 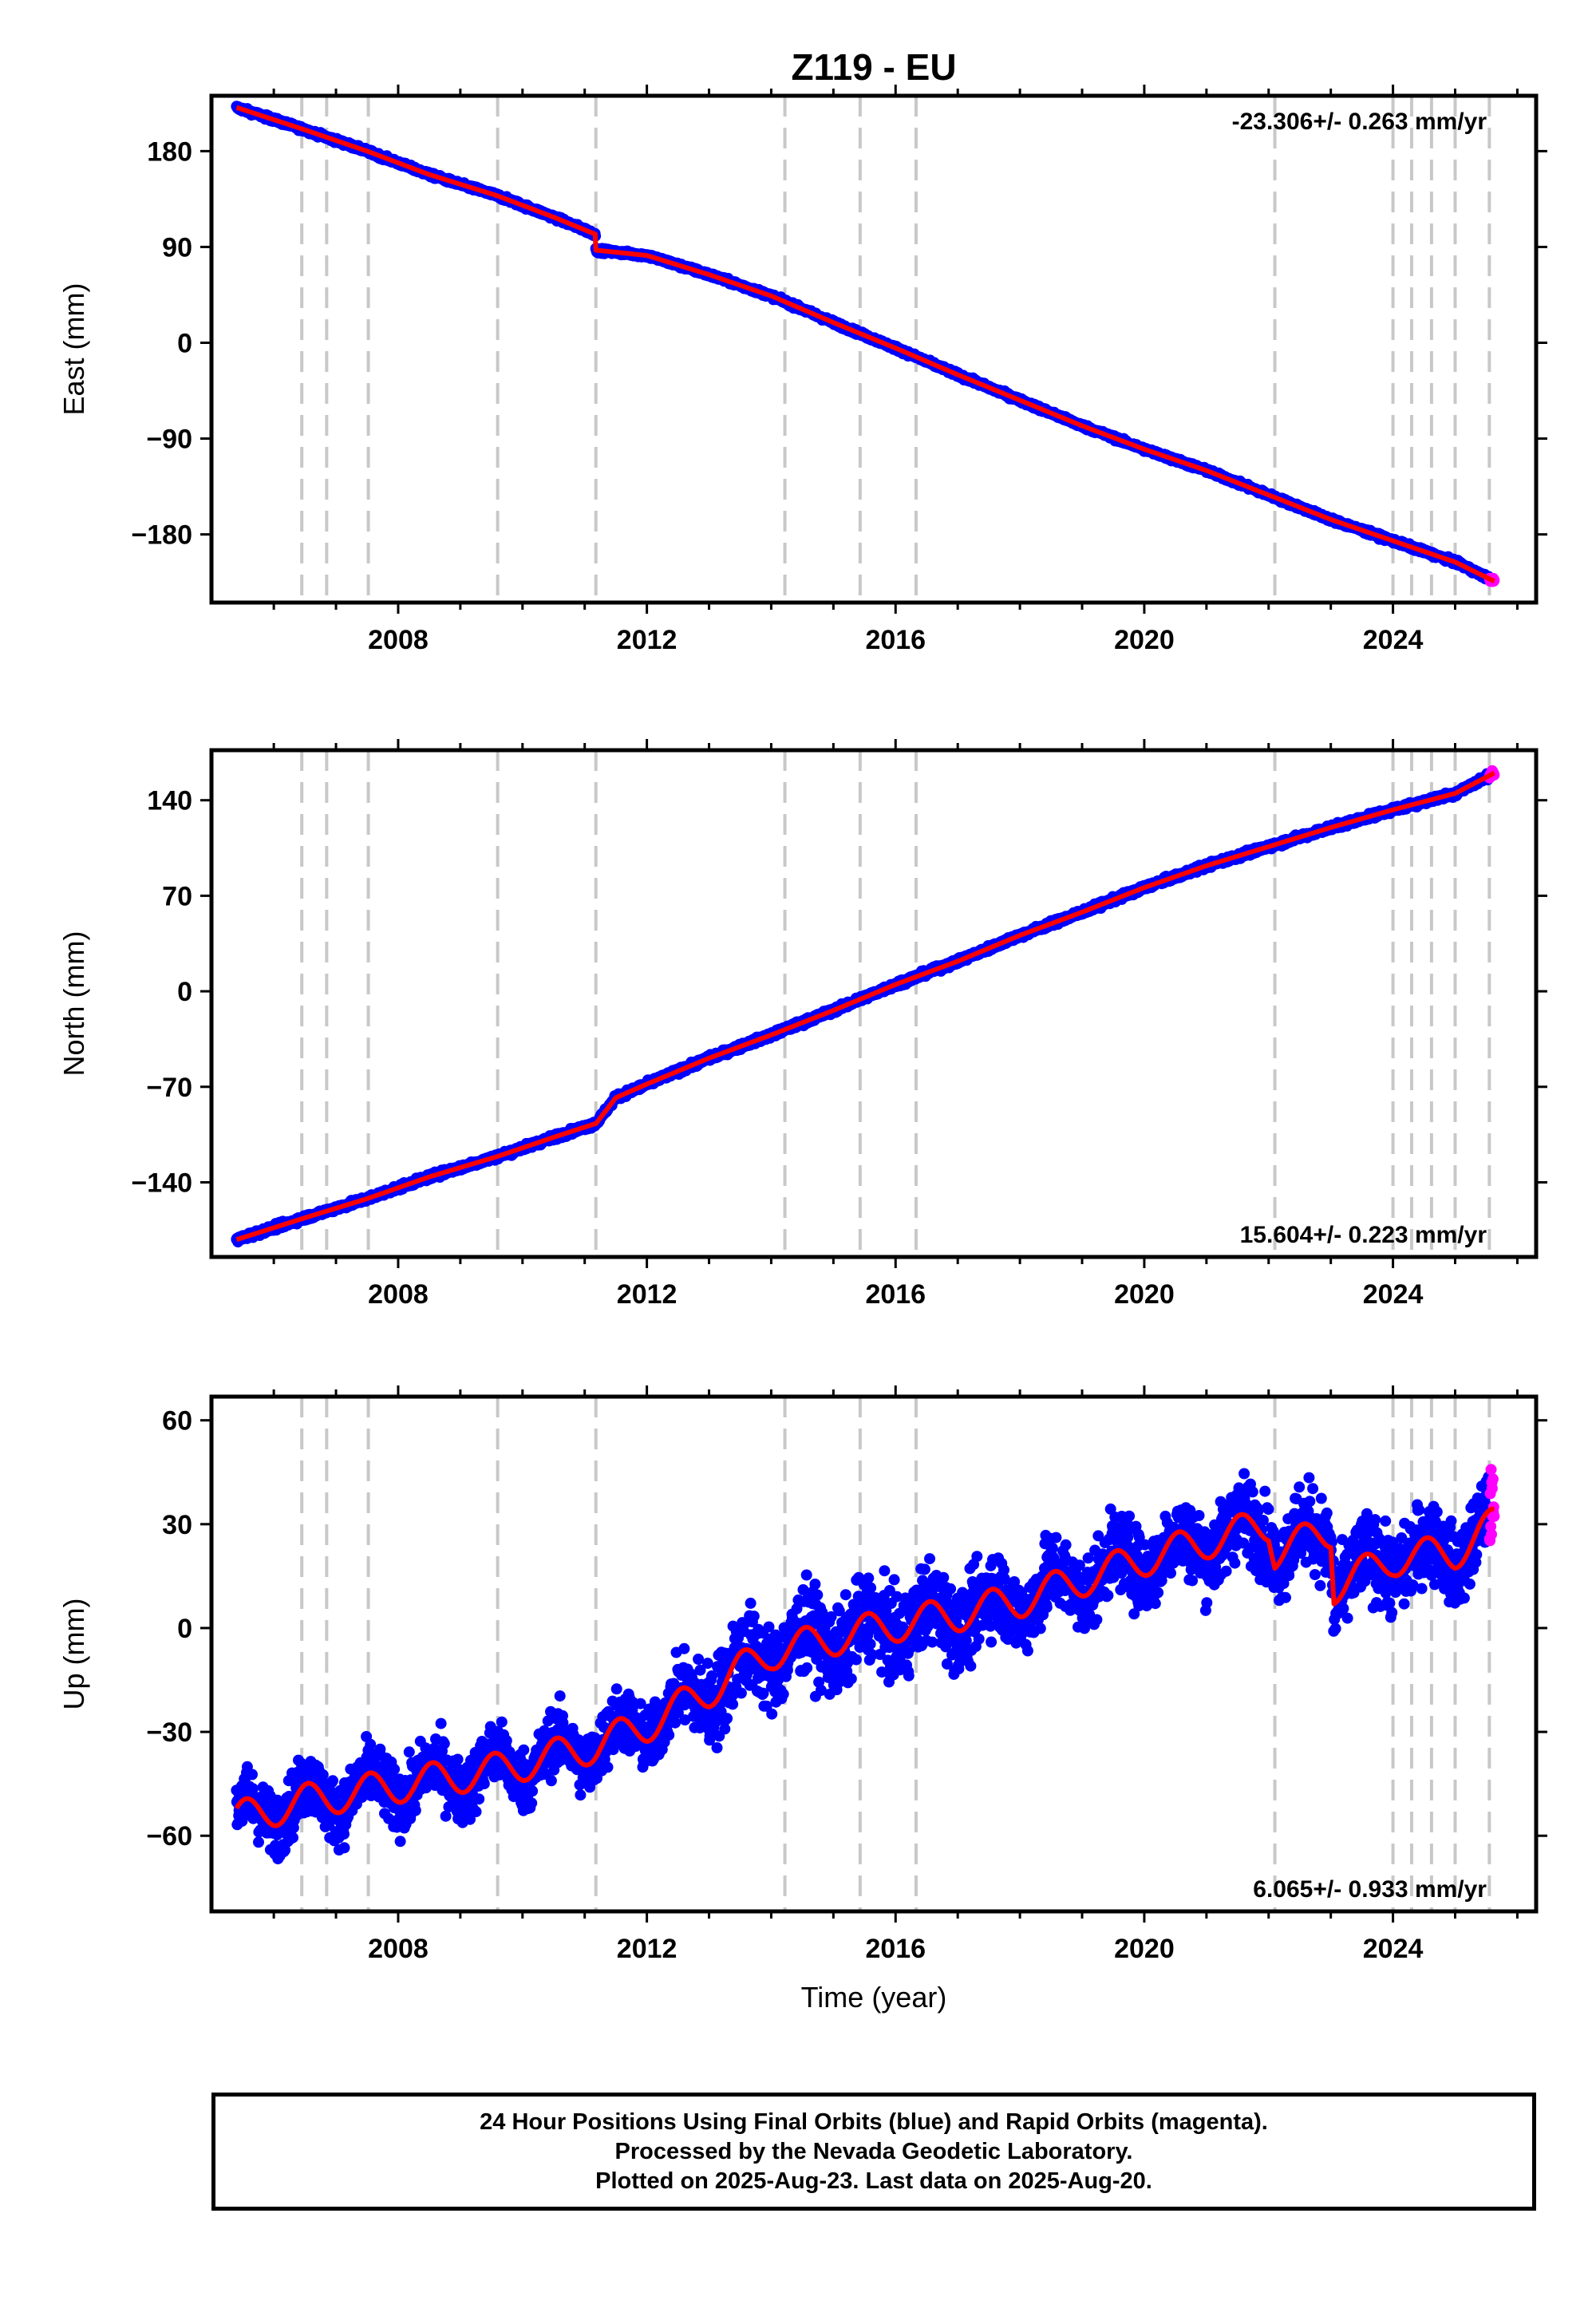 What do you see at coordinates (1144, 640) in the screenshot?
I see `x-tick-label: 2020` at bounding box center [1144, 640].